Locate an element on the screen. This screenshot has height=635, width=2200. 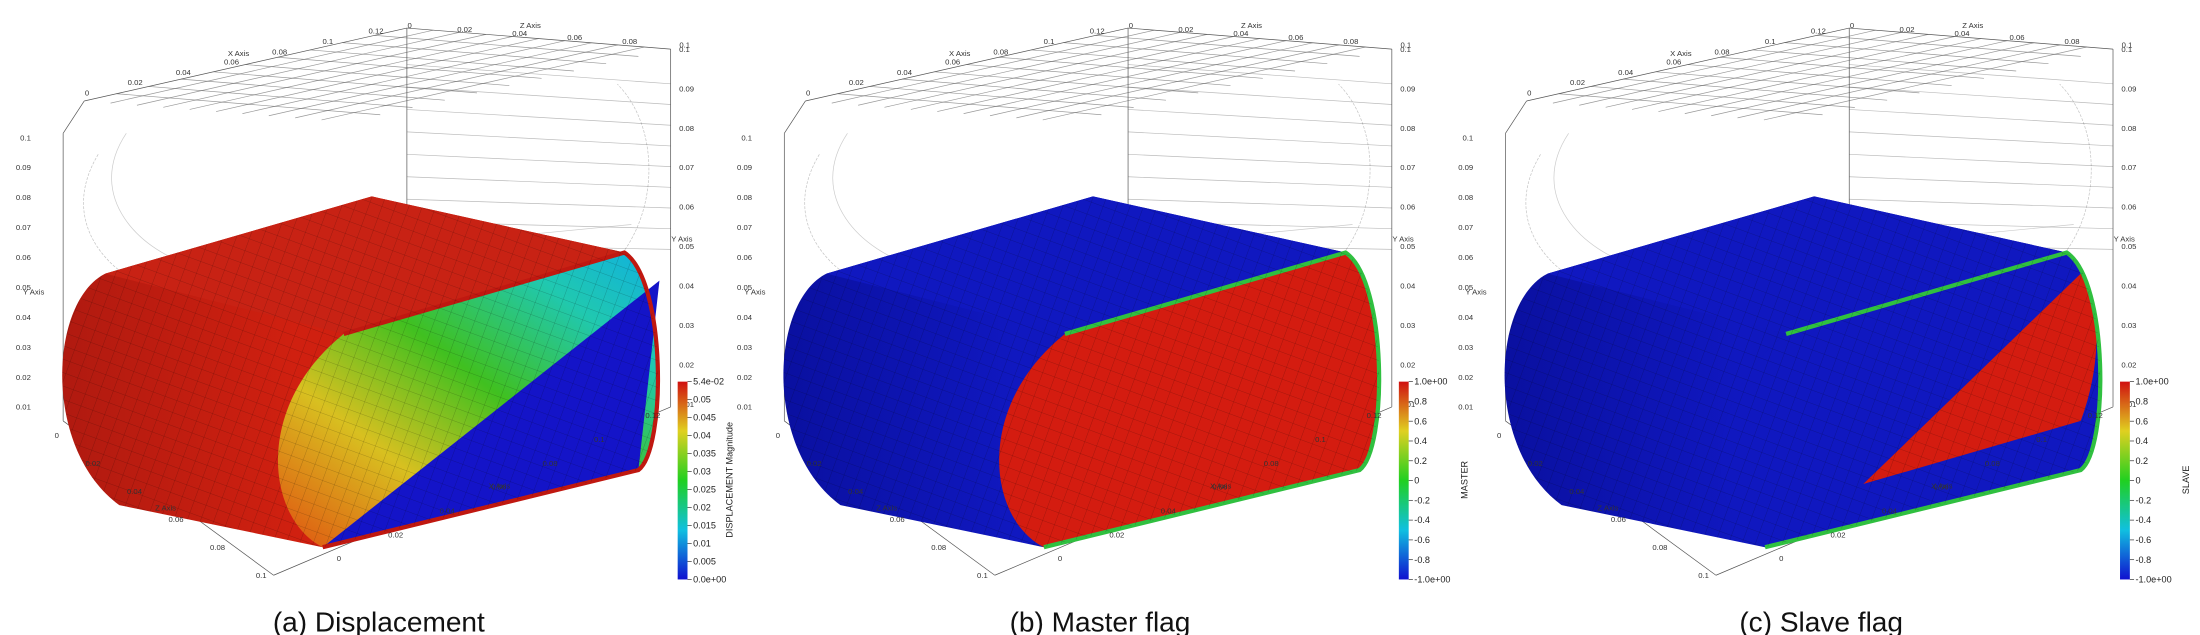
colorbar-tick-label: 5.4e-02 is located at coordinates (708, 382).